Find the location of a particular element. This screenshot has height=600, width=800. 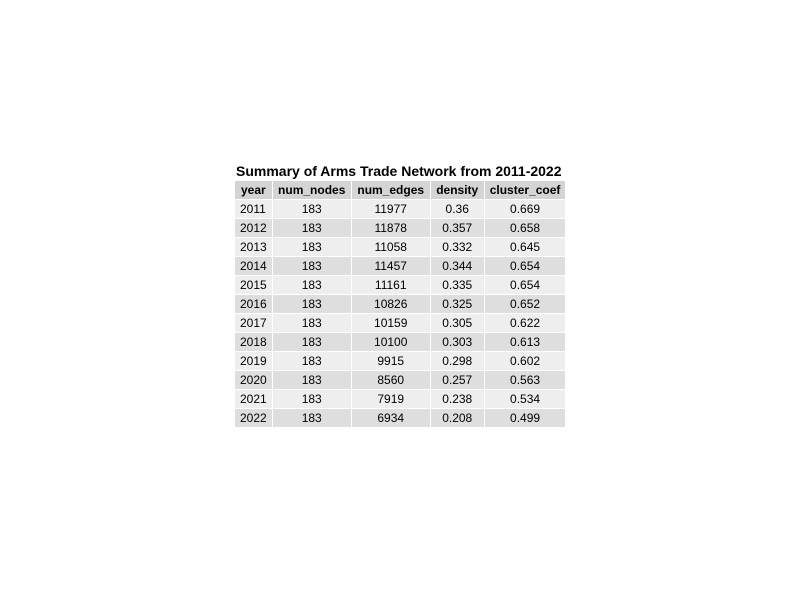

cell-year: 2011 is located at coordinates (253, 209).